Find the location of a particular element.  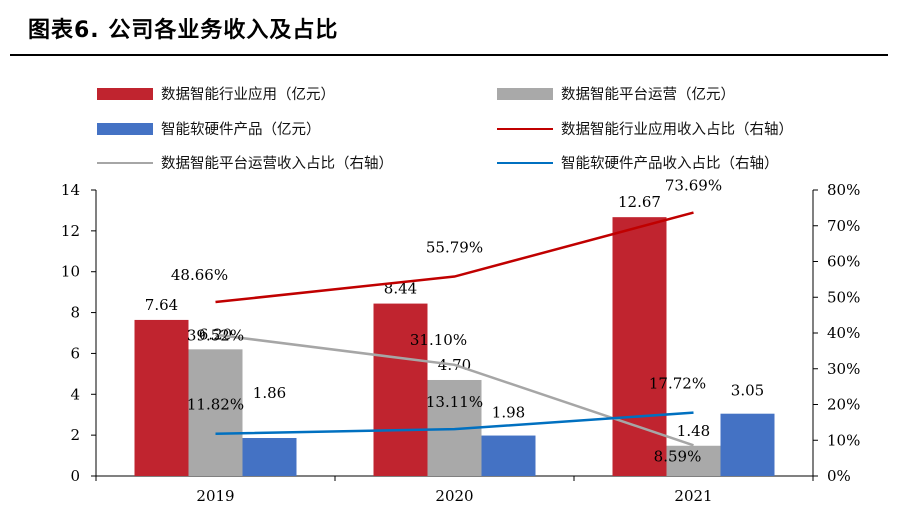

legend-swatch-platform-ratio is located at coordinates (125, 162).